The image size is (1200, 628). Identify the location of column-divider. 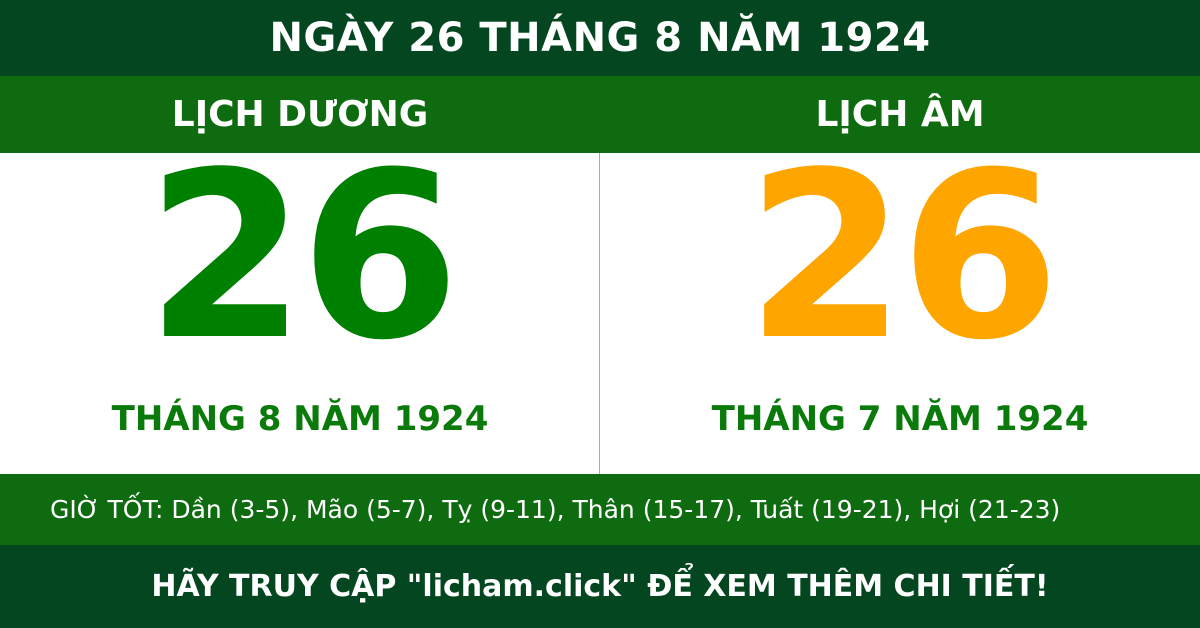
(599, 313).